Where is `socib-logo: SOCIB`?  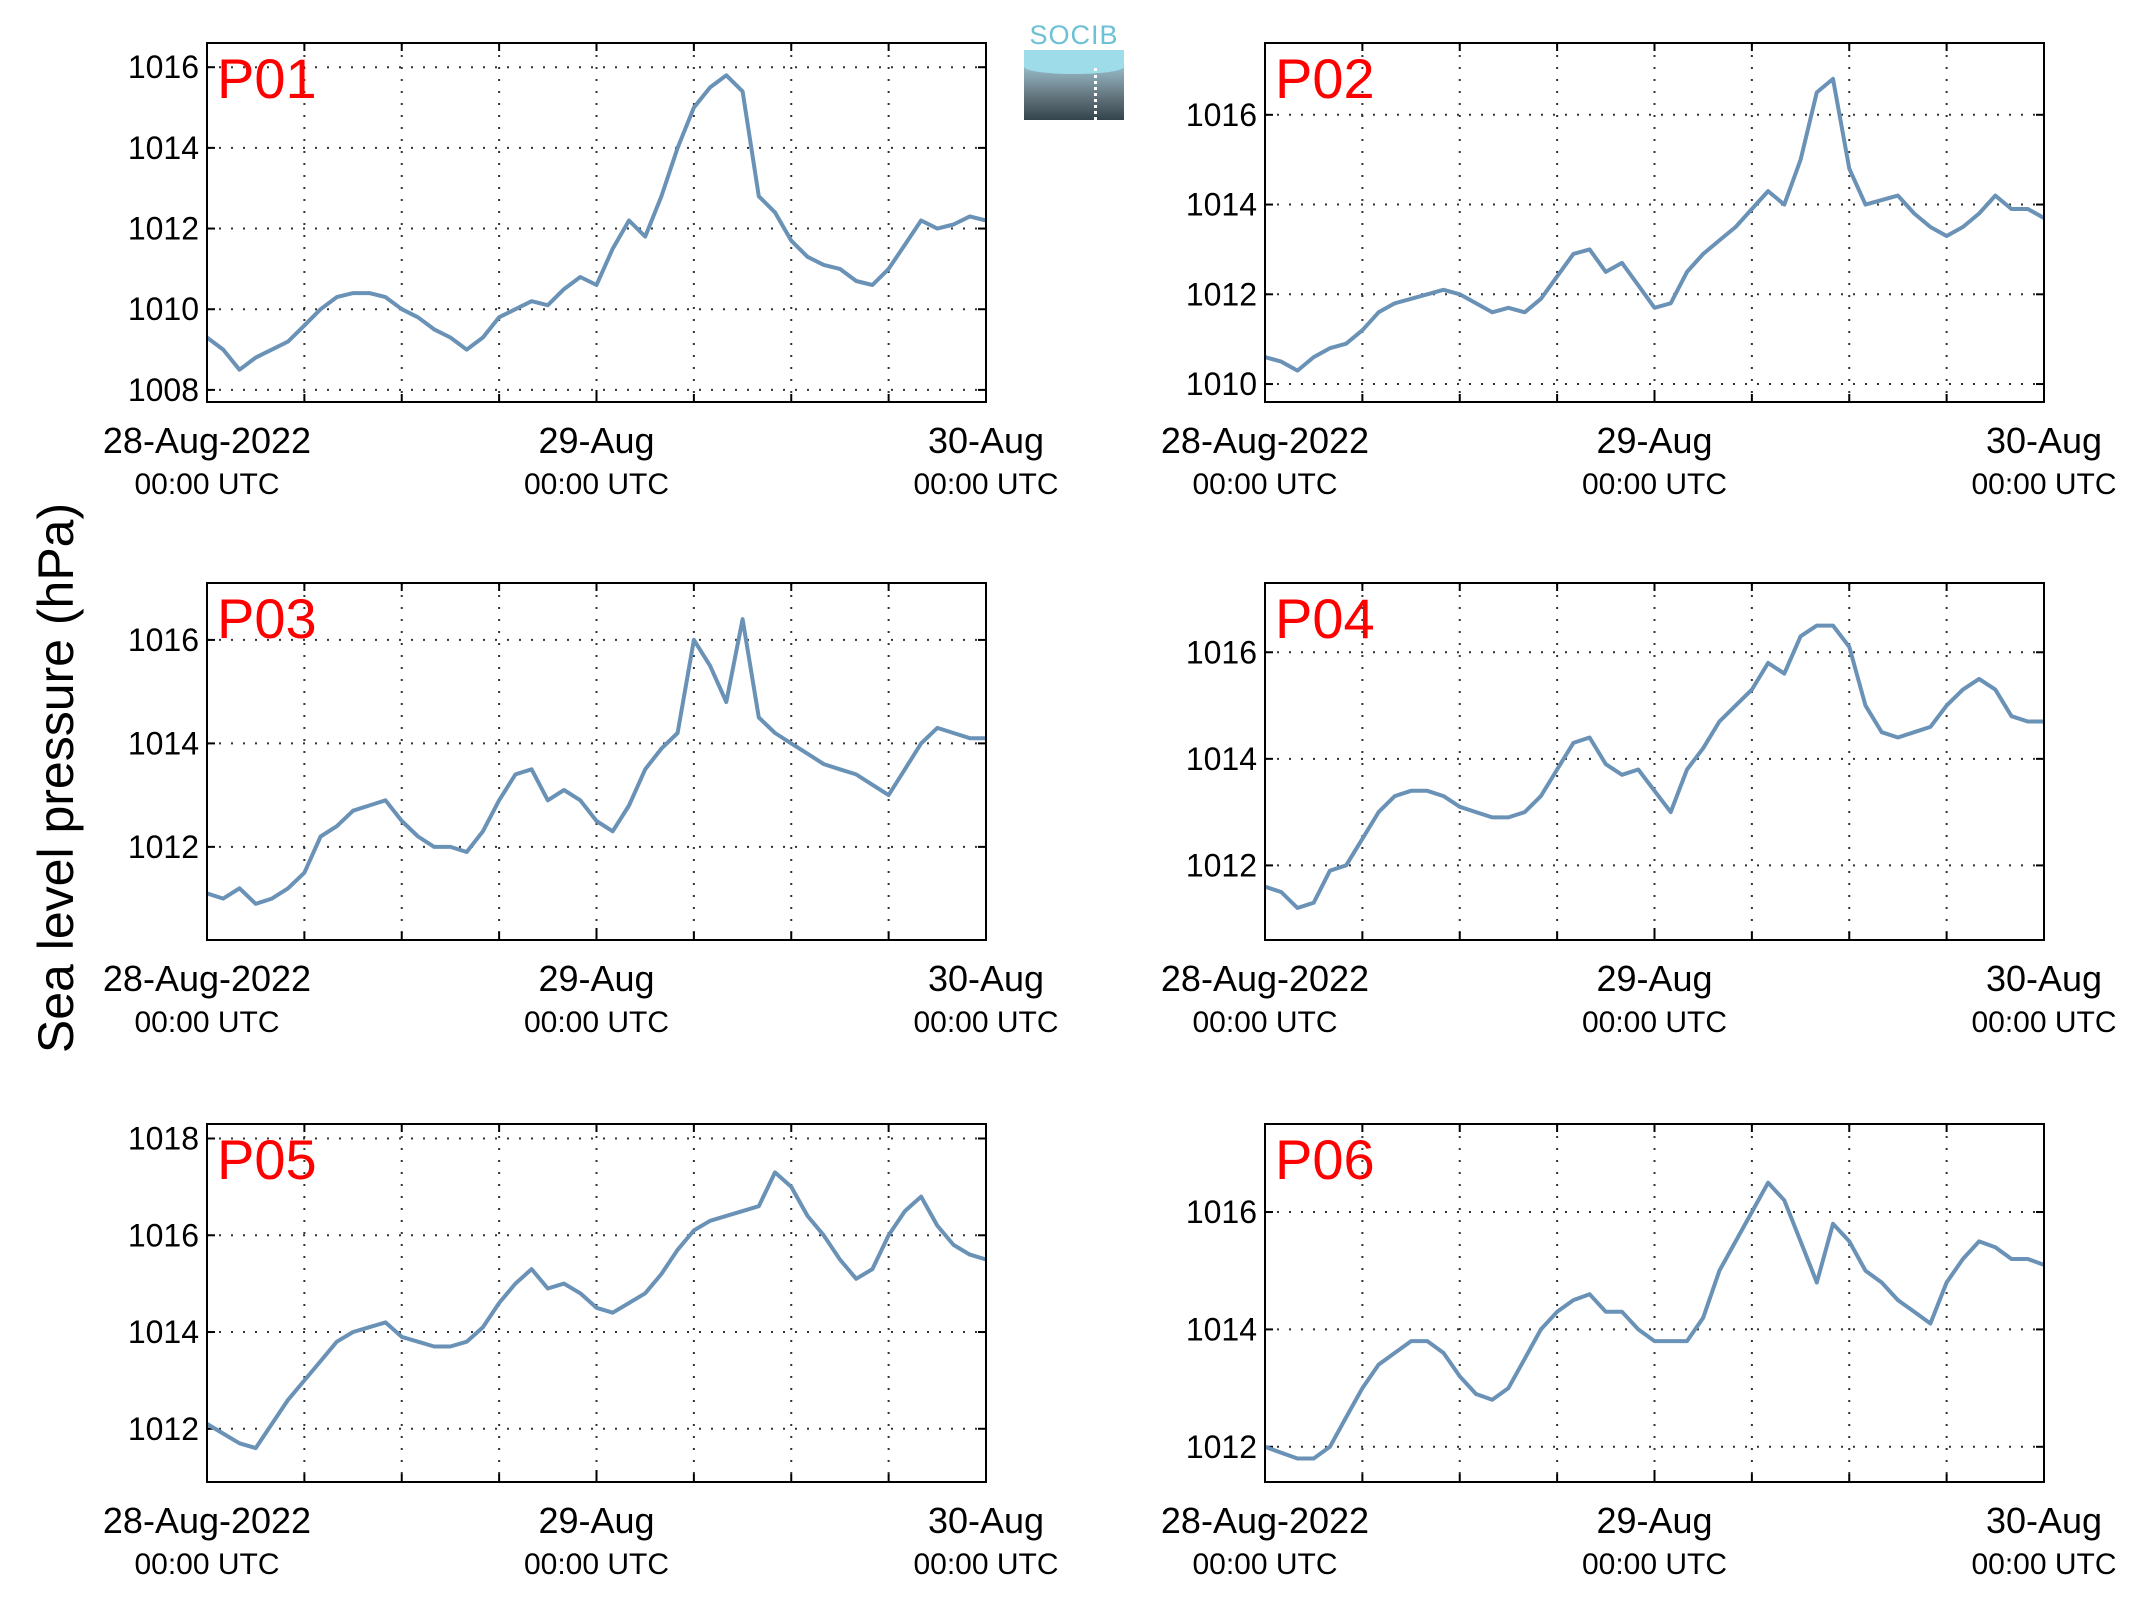
socib-logo: SOCIB is located at coordinates (1074, 70).